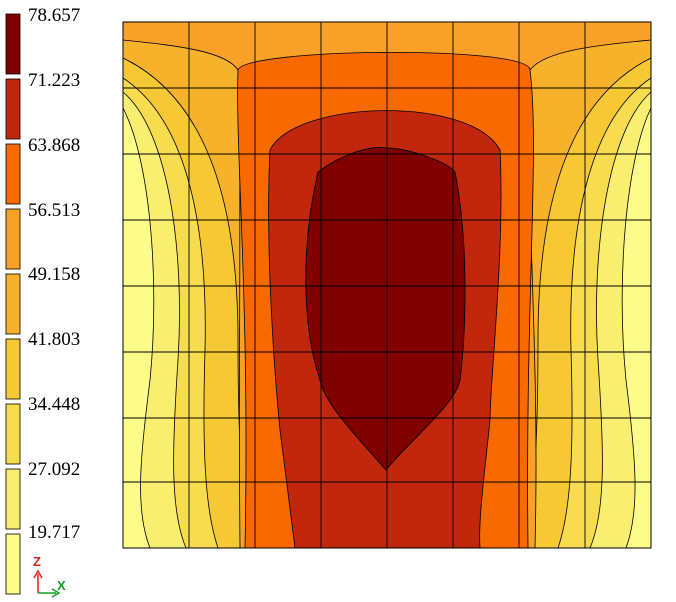 The height and width of the screenshot is (602, 676). Describe the element at coordinates (54, 80) in the screenshot. I see `legend-label: 71.223` at that location.